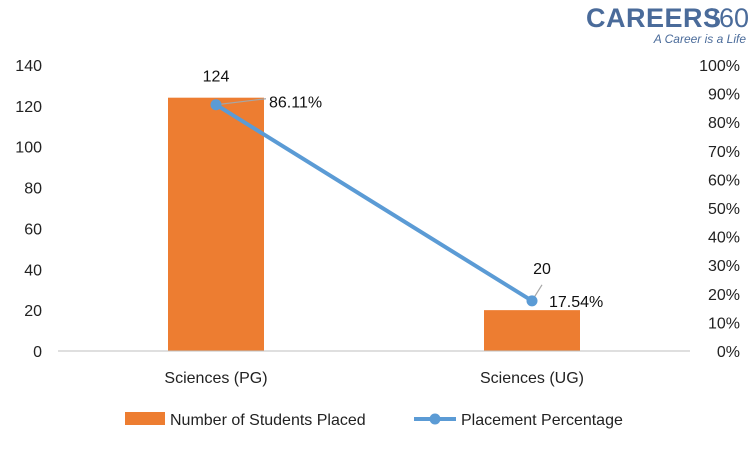  What do you see at coordinates (700, 39) in the screenshot?
I see `logo-tagline: A Career is a Life` at bounding box center [700, 39].